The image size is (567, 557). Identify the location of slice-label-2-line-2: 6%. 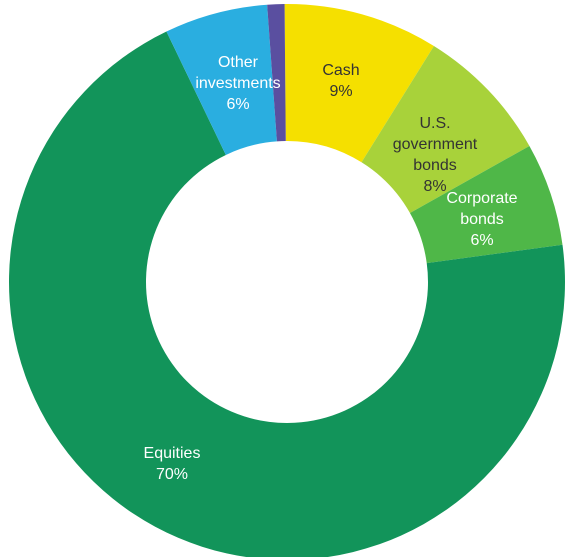
(481, 240).